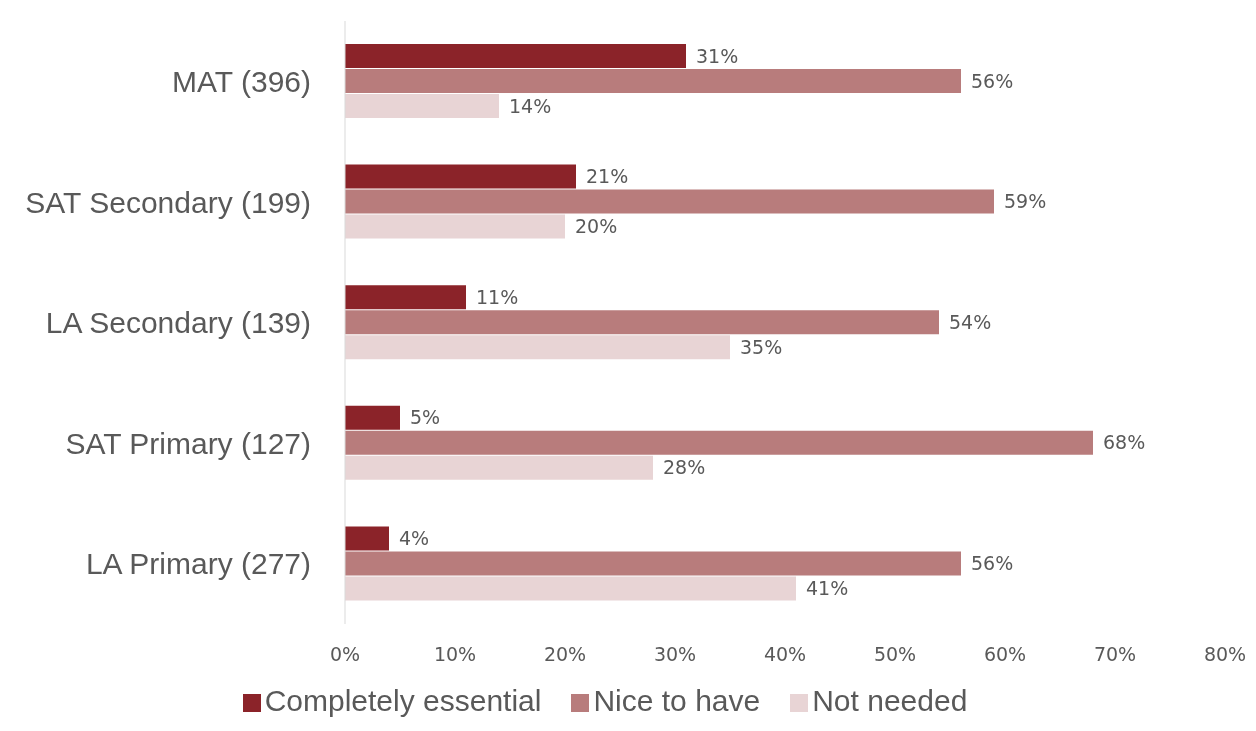 The image size is (1256, 731). Describe the element at coordinates (168, 202) in the screenshot. I see `y-tick-label: SAT Secondary (199)` at that location.